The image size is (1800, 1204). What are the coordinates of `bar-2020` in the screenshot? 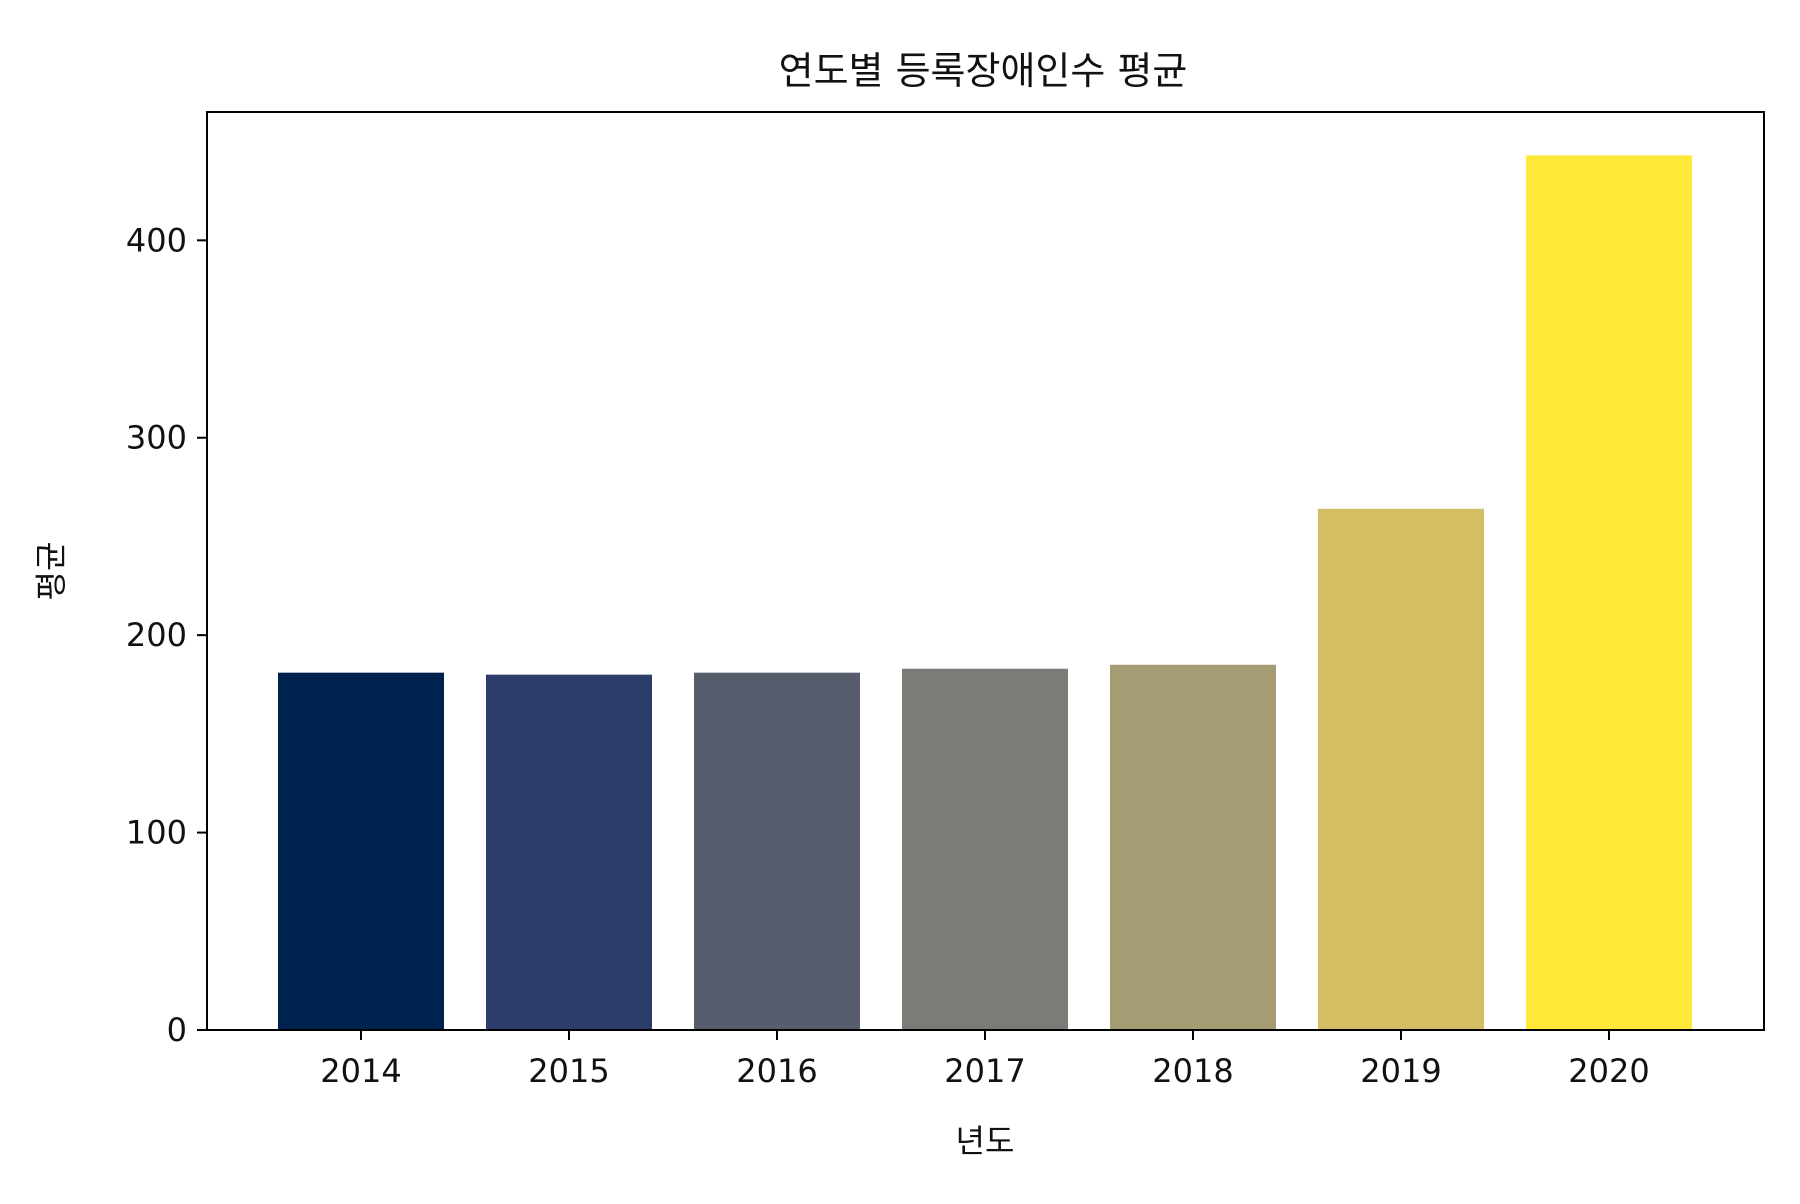 It's located at (1609, 592).